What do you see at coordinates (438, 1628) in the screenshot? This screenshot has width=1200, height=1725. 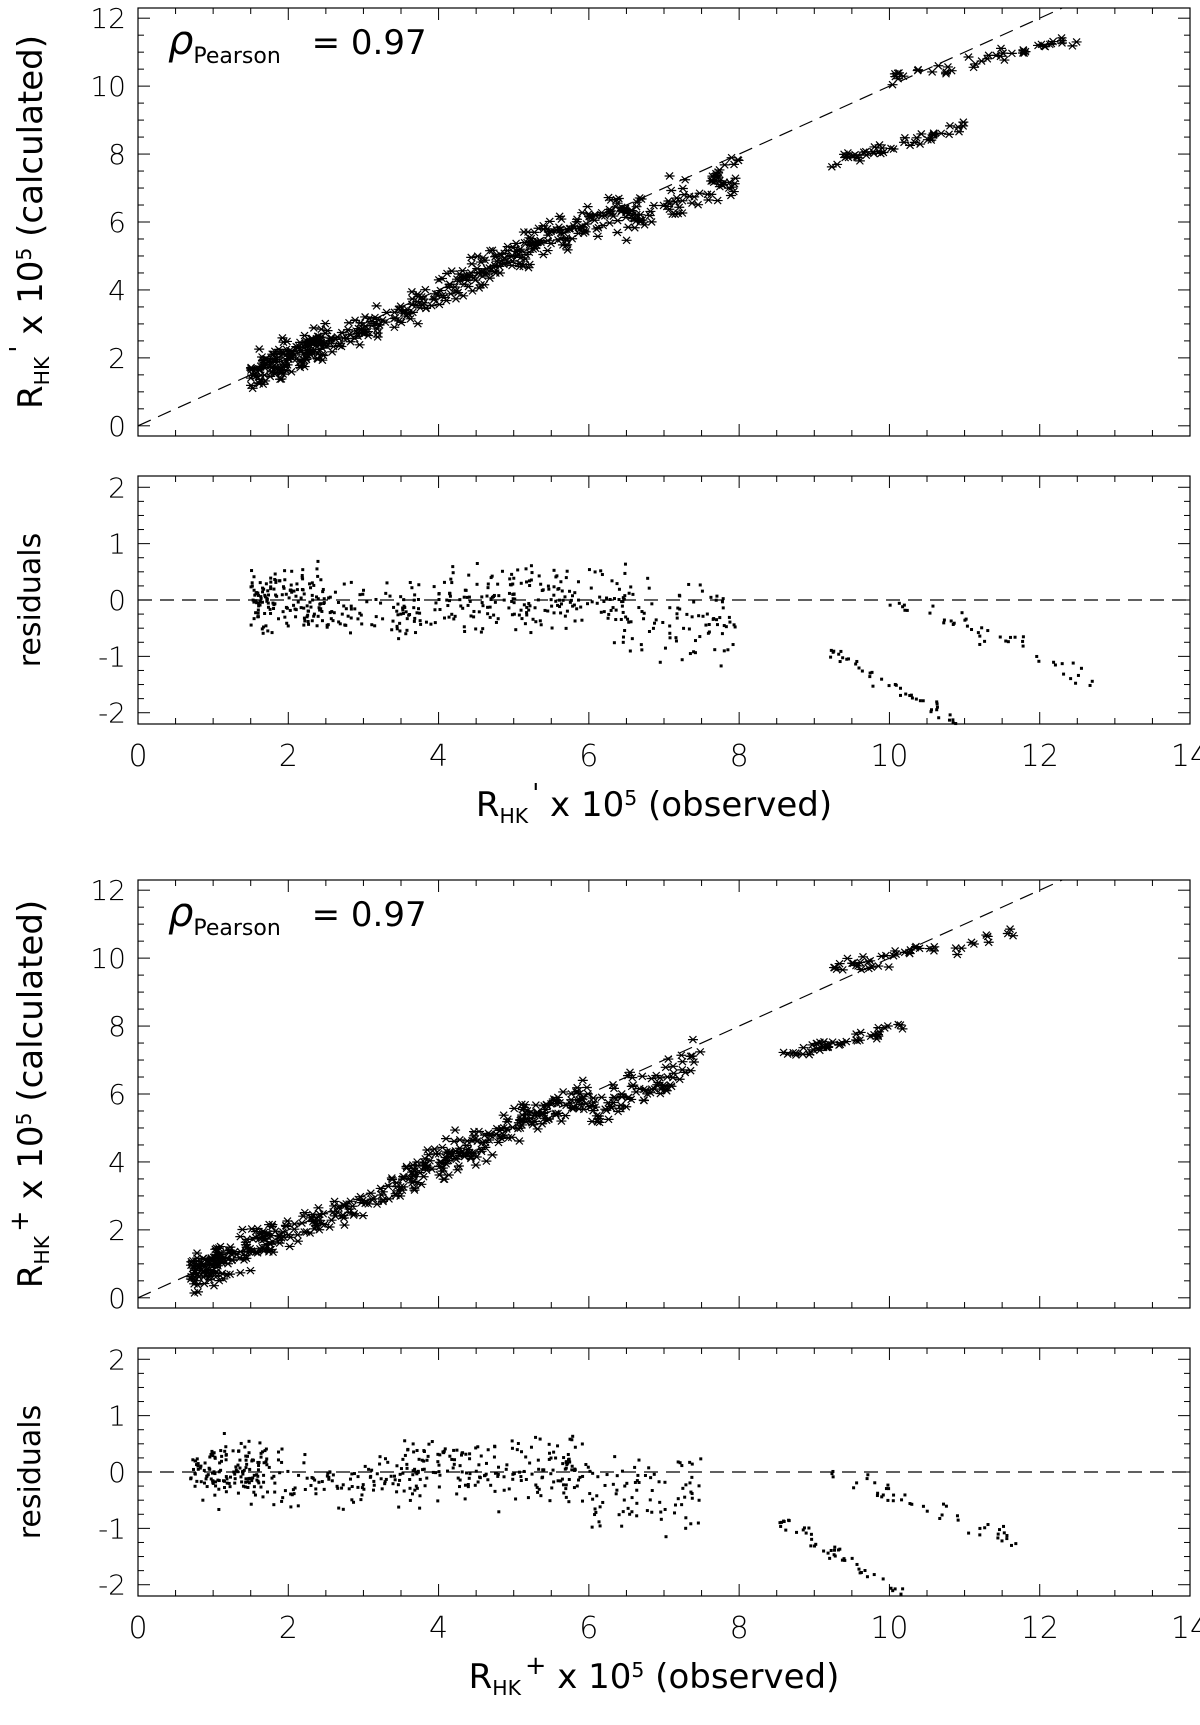 I see `x-tick-label: 4` at bounding box center [438, 1628].